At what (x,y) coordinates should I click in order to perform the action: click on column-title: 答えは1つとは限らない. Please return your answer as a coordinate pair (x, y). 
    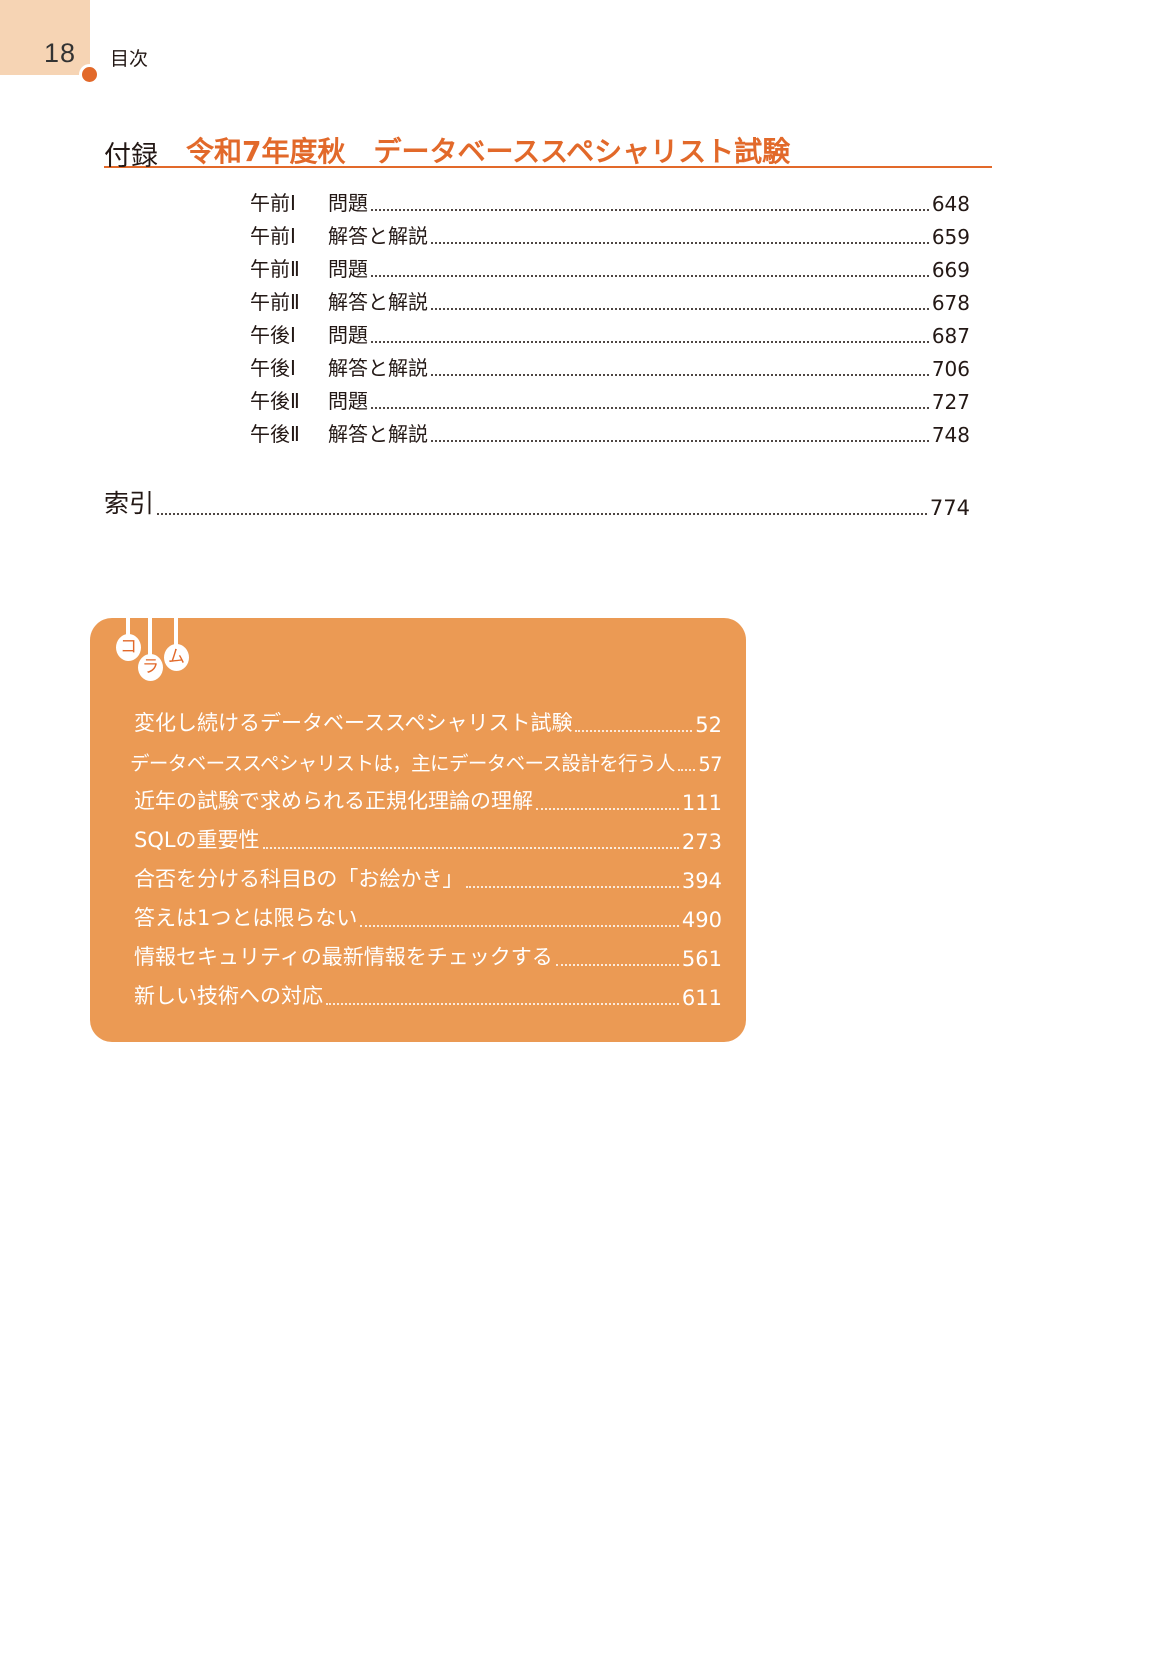
    Looking at the image, I should click on (246, 918).